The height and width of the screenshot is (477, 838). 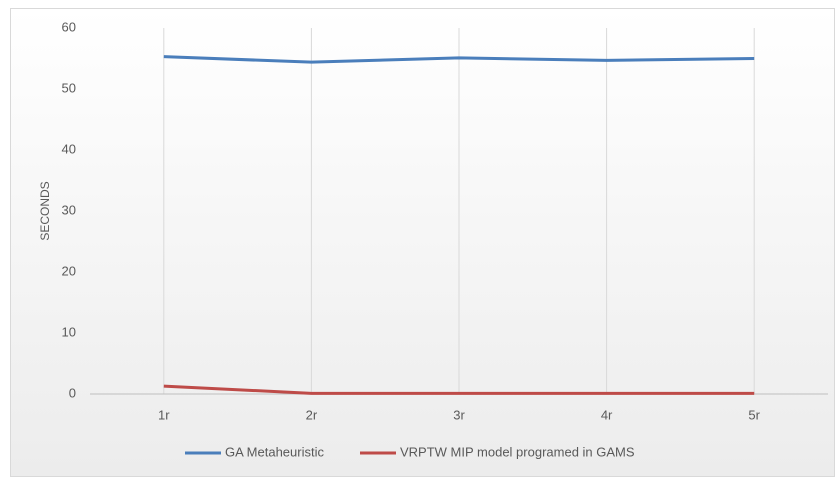 What do you see at coordinates (164, 414) in the screenshot?
I see `x-tick-label: 1r` at bounding box center [164, 414].